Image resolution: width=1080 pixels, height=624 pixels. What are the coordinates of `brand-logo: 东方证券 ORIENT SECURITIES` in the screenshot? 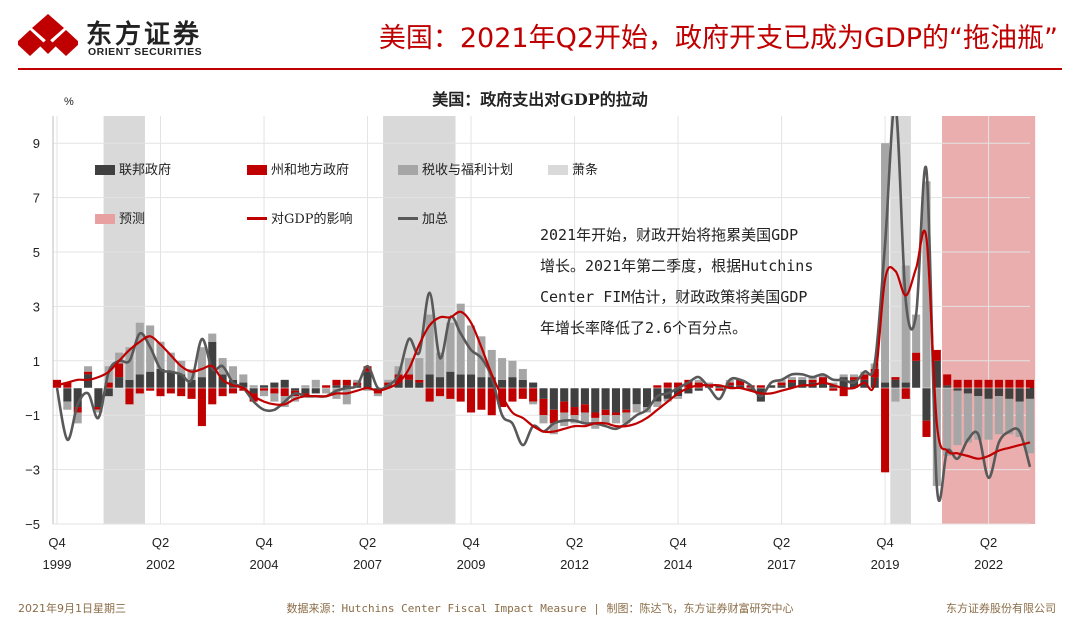 It's located at (133, 36).